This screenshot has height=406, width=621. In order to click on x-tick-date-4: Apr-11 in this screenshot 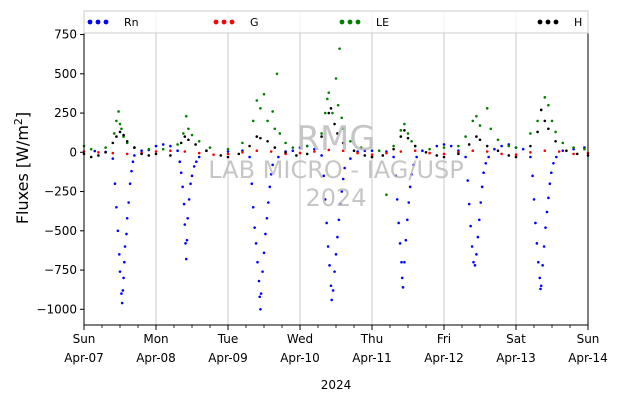, I will do `click(372, 358)`.